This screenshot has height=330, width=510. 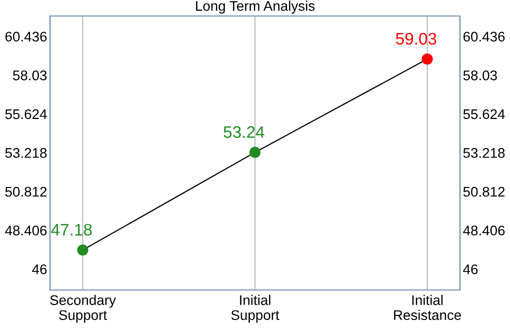 I want to click on data-label: 59.03, so click(x=416, y=38).